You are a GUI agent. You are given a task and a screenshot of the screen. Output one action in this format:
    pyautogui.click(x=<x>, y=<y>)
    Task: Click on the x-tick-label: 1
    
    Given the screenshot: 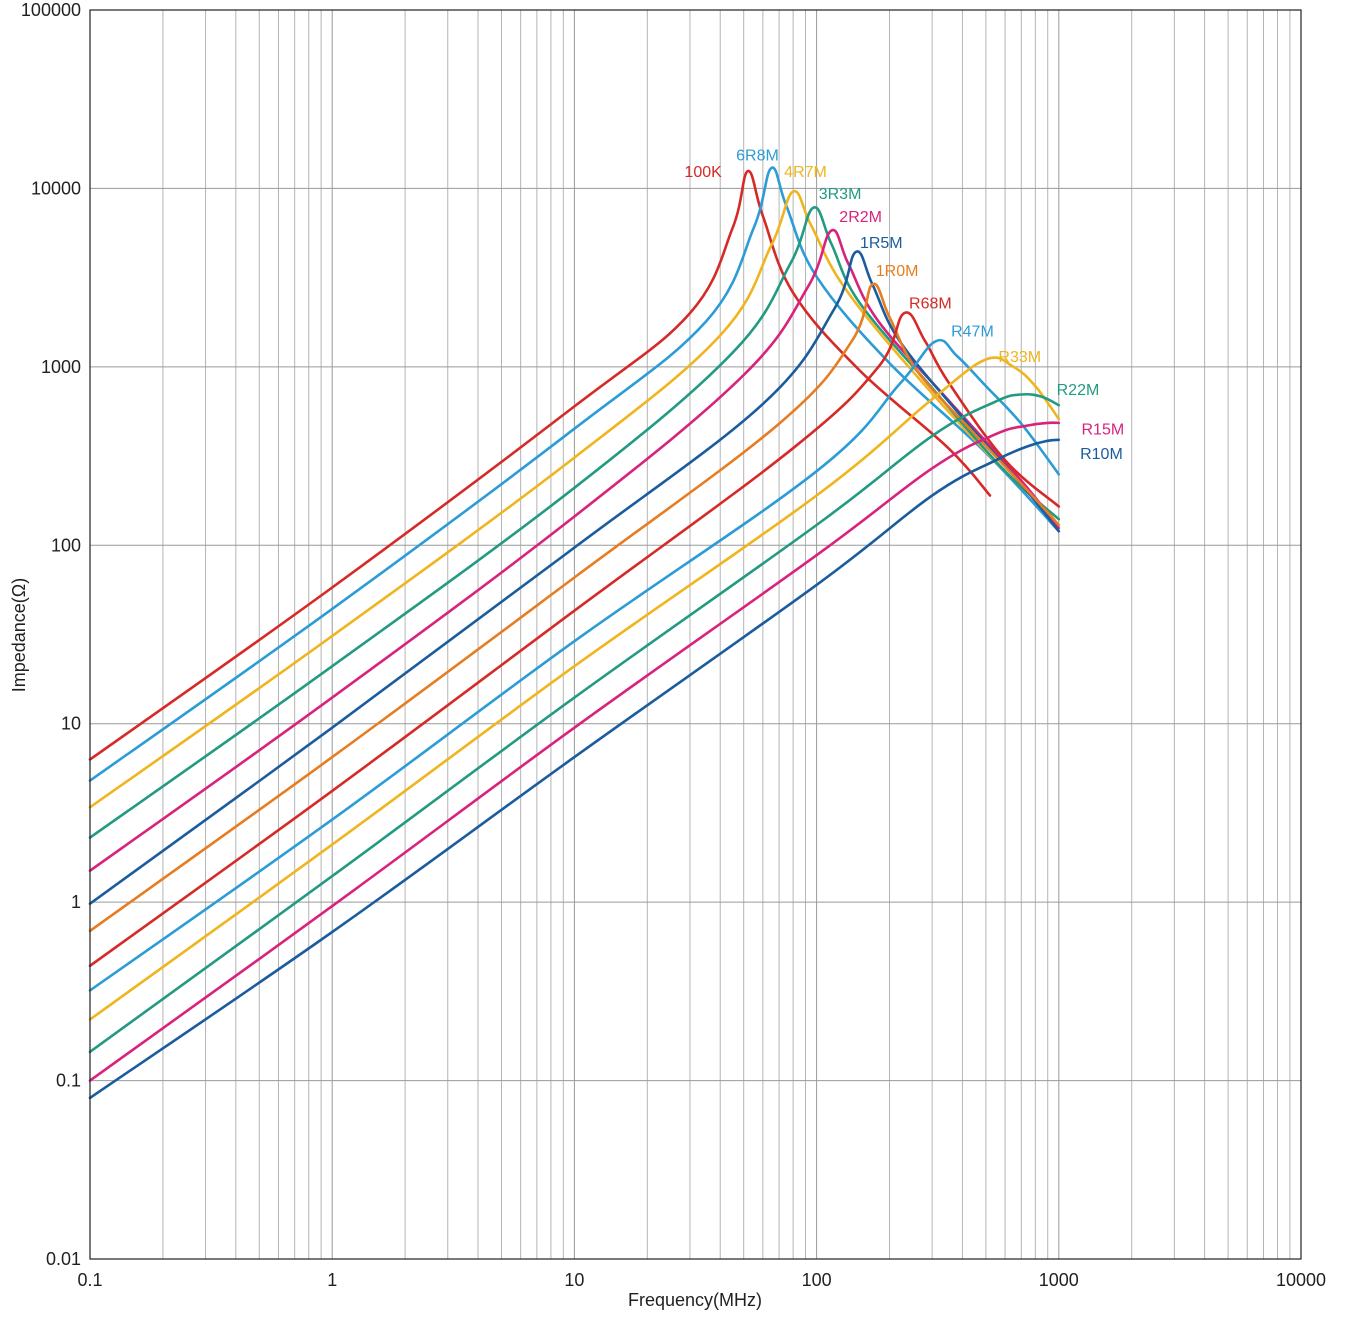 What is the action you would take?
    pyautogui.click(x=332, y=1280)
    